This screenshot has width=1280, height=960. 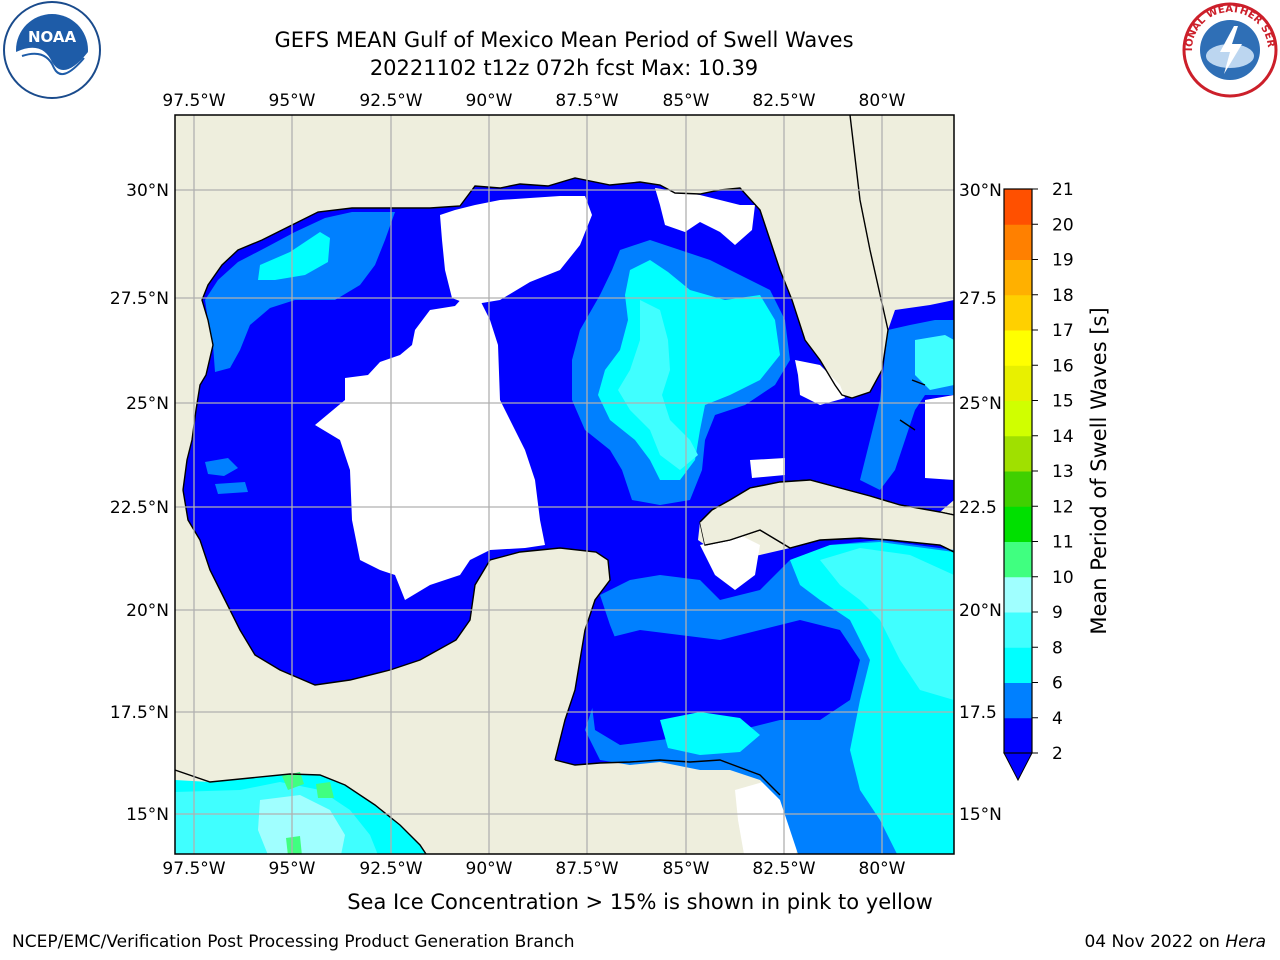 I want to click on nodata-patch-east, so click(x=820, y=382).